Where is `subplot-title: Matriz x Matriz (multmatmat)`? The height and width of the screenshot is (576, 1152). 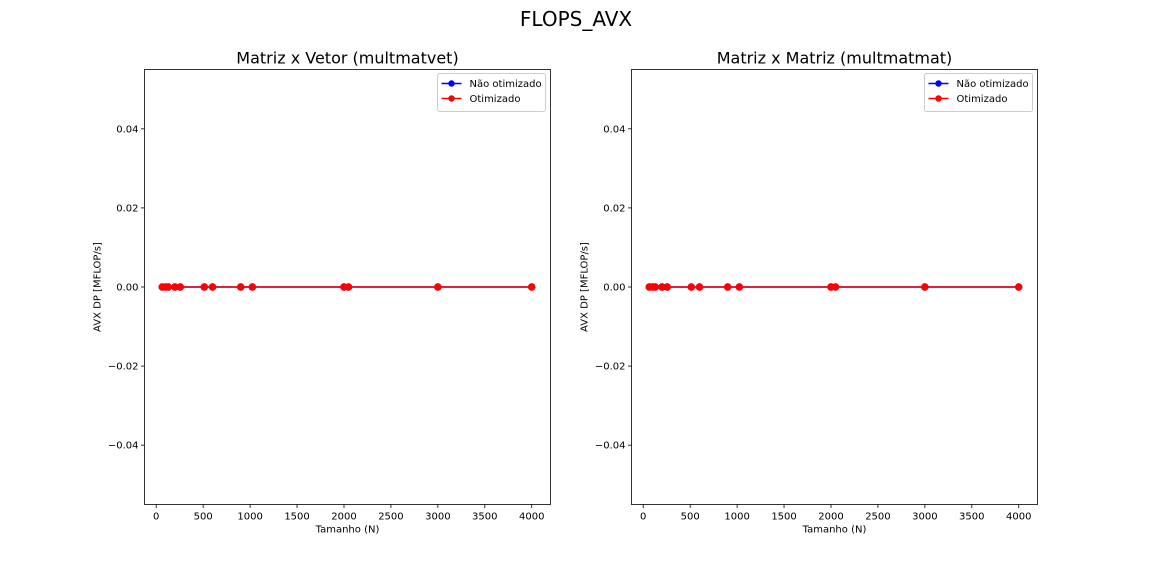 subplot-title: Matriz x Matriz (multmatmat) is located at coordinates (835, 58).